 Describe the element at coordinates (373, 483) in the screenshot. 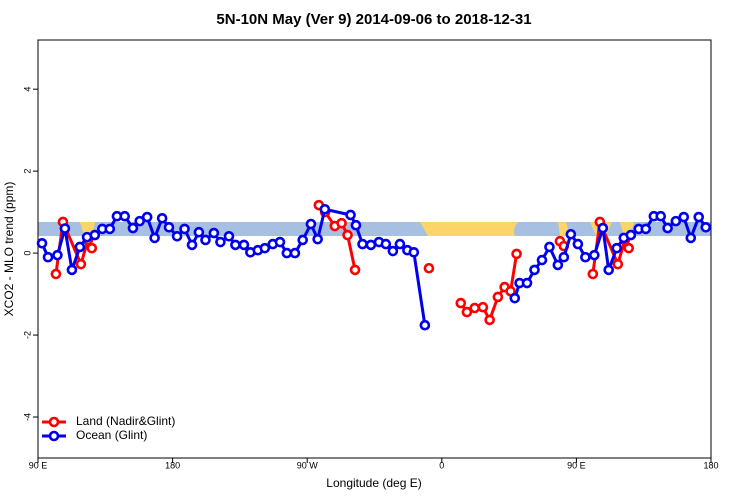

I see `x-axis-label: Longitude (deg E)` at that location.